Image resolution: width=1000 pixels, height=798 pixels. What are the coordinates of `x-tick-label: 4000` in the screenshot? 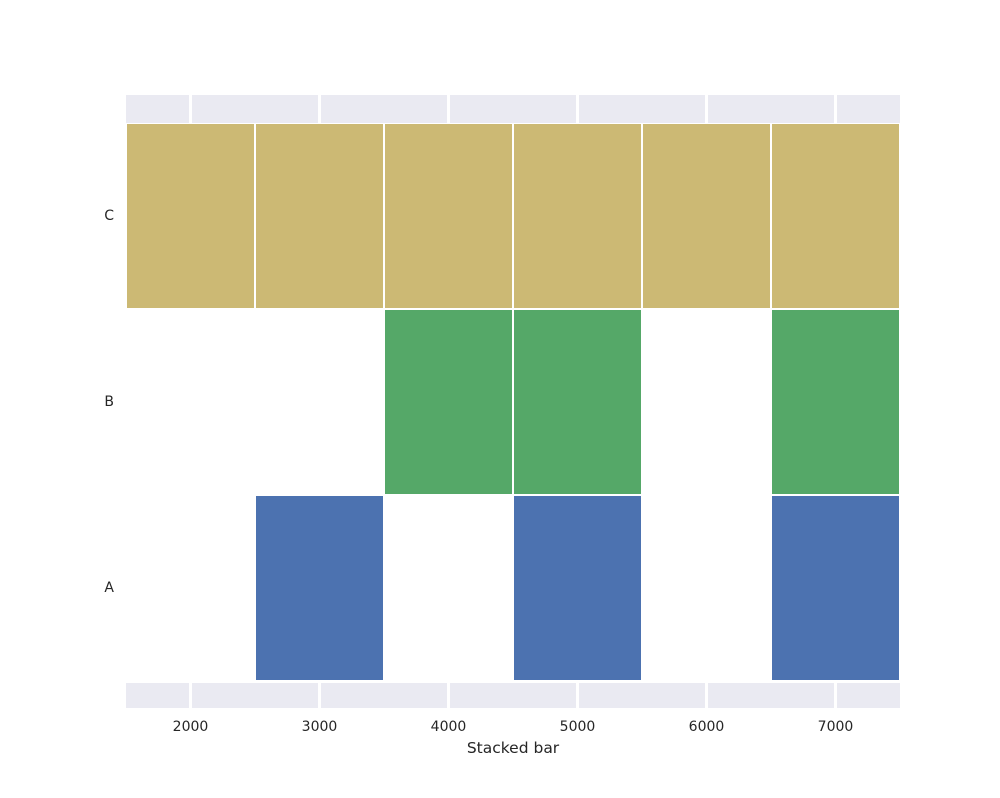 It's located at (448, 727).